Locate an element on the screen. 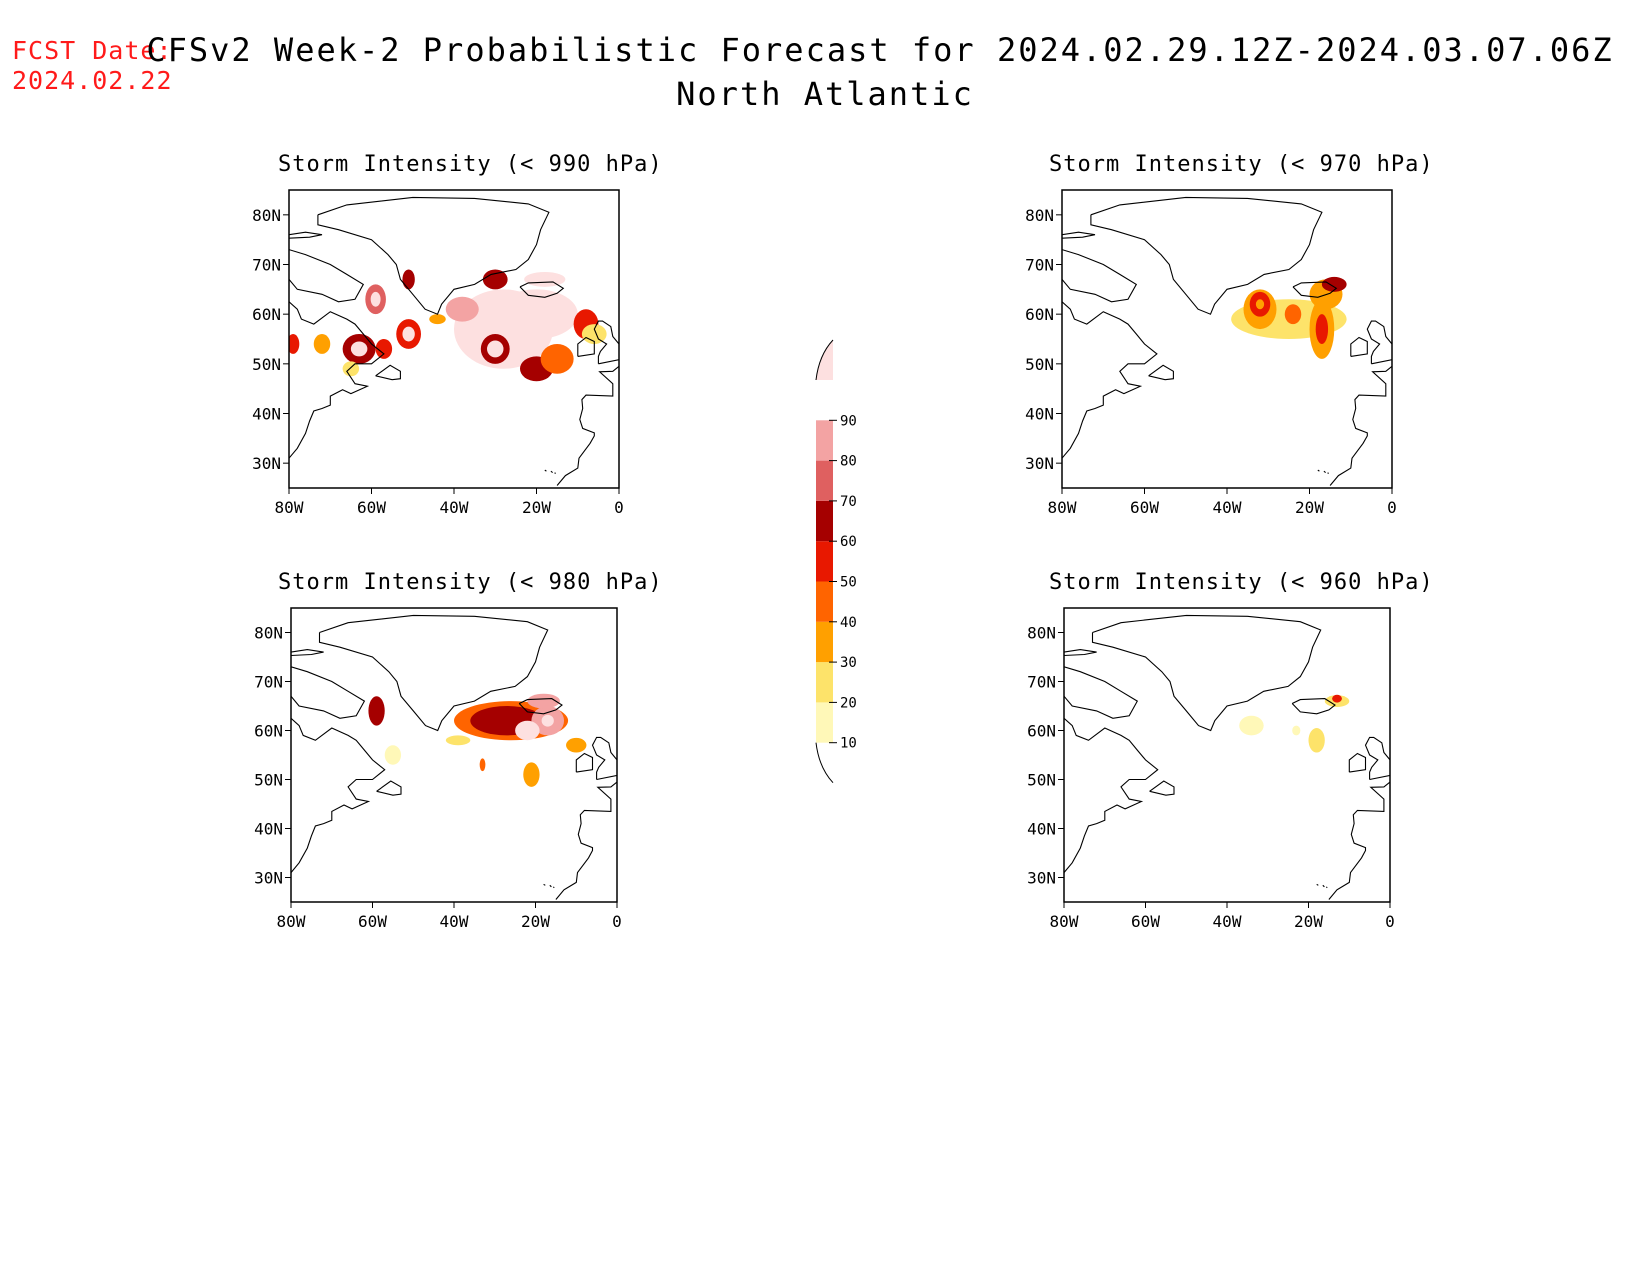 The height and width of the screenshot is (1275, 1650). colorbar-label: 40 is located at coordinates (848, 623).